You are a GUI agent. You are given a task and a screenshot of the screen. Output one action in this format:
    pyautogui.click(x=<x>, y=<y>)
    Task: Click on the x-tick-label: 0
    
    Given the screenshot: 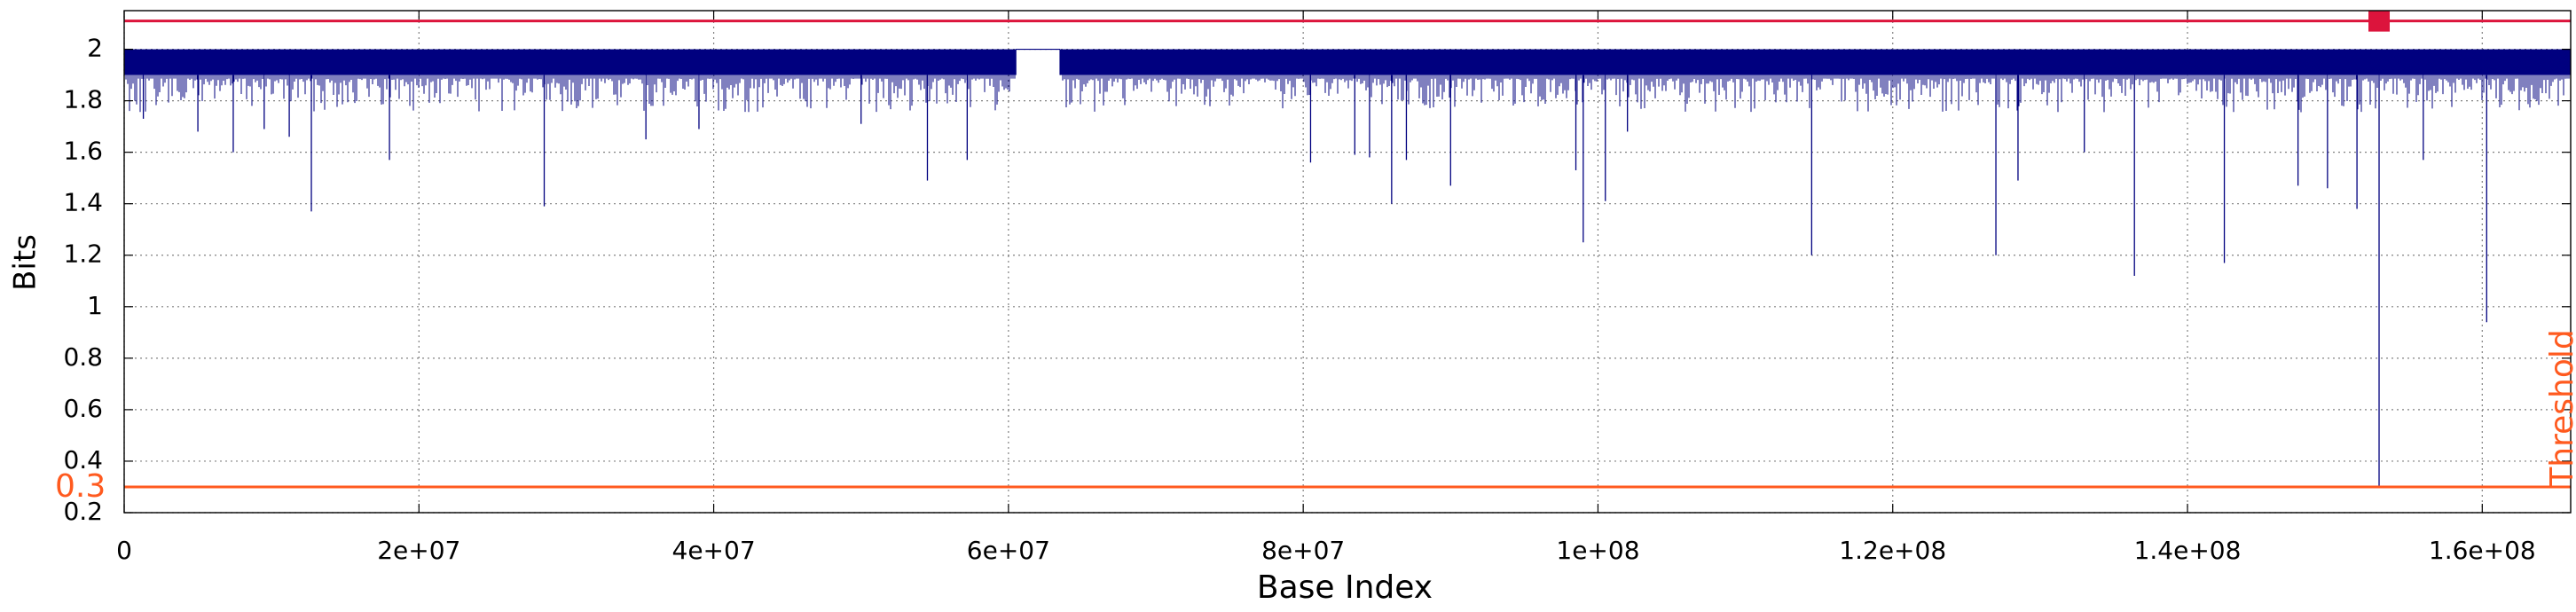 What is the action you would take?
    pyautogui.click(x=124, y=550)
    